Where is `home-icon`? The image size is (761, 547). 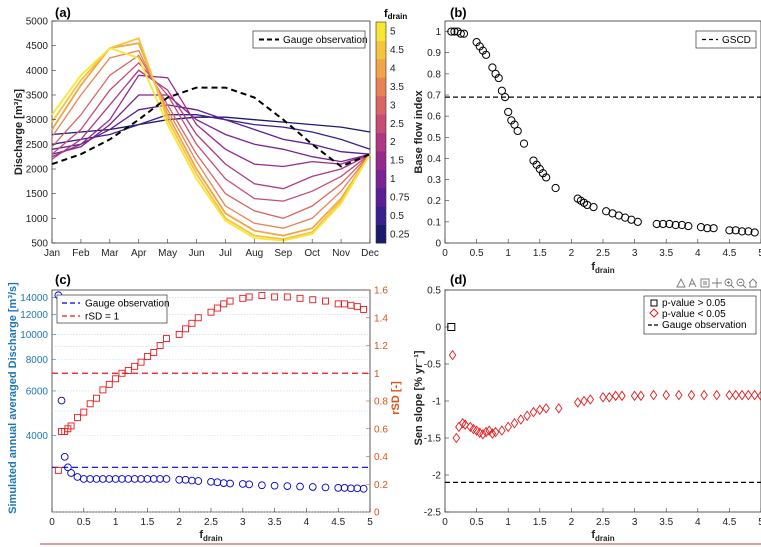 home-icon is located at coordinates (753, 283).